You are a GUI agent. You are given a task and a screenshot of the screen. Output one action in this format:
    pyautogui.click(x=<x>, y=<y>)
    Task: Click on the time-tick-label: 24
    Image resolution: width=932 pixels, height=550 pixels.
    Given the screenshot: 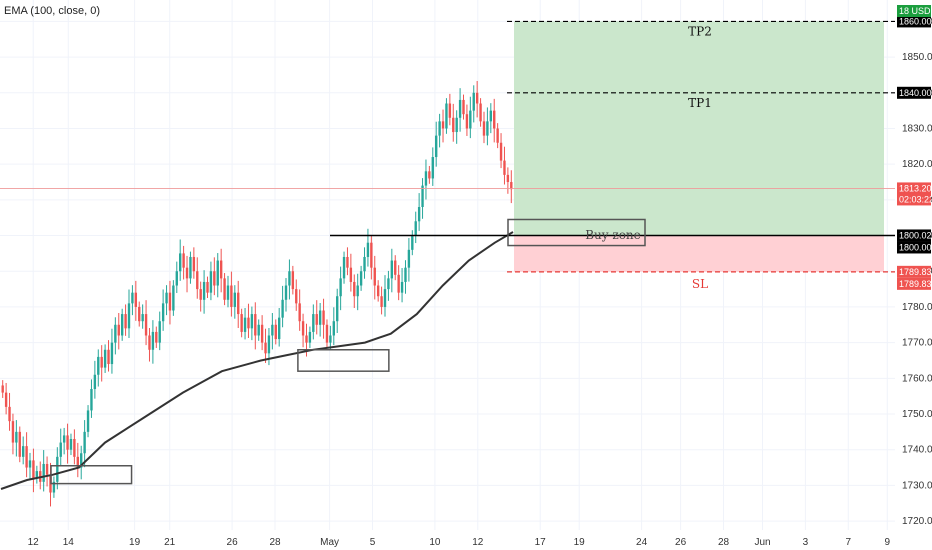 What is the action you would take?
    pyautogui.click(x=642, y=542)
    